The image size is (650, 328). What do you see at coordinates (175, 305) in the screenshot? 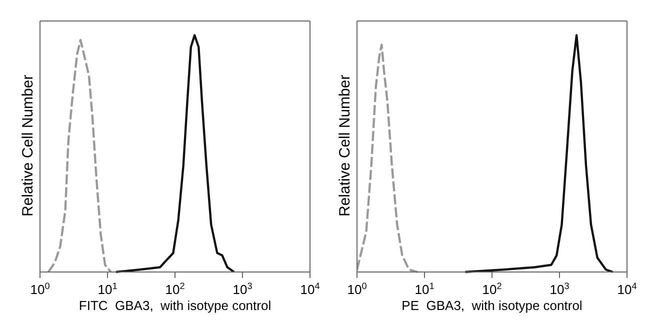
I see `x-axis-title: FITC GBA3, with isotype control` at bounding box center [175, 305].